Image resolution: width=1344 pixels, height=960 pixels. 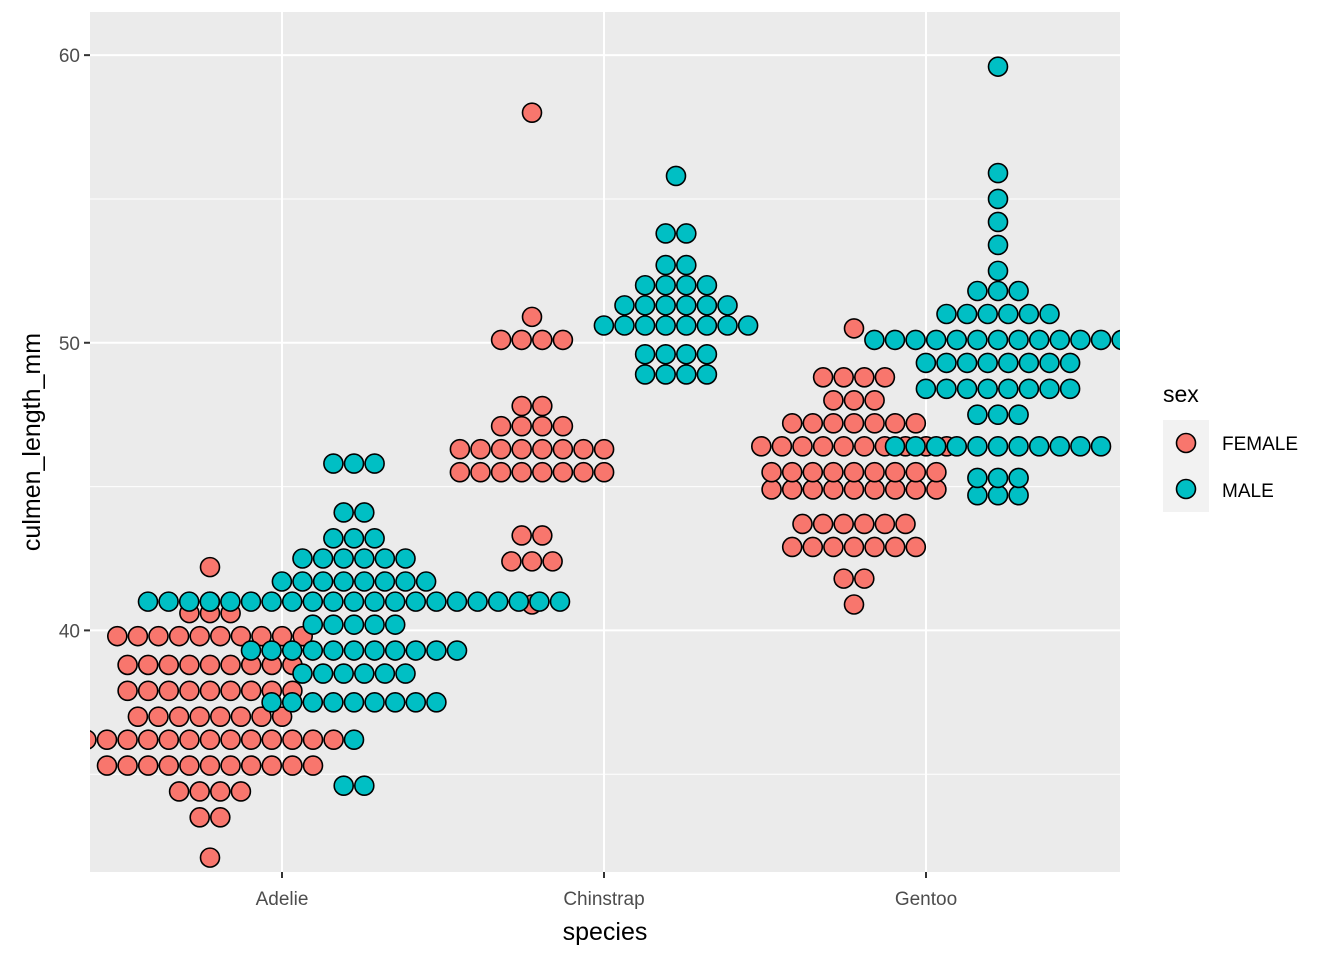 I want to click on x-tick-label: Gentoo, so click(x=926, y=899).